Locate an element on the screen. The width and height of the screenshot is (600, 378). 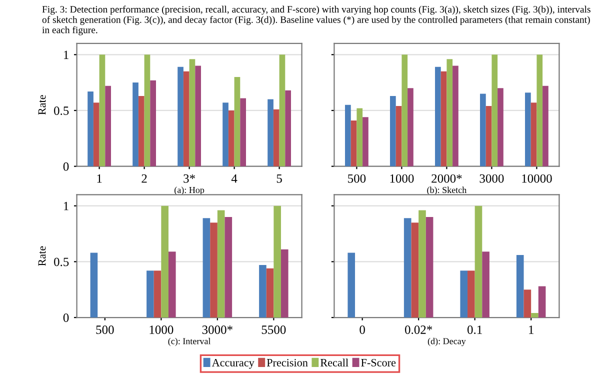
chart-title: Fig. 3: Detection performance (precision, recall, accuracy, and F-score) with varying hop counts (Fig. 3(a)), sketch sizes (Fig. 3(b)), intervals of sketch generation (Fig. 3(c)), and decay factor (Fig. 3(d)). Baseline values (*) are used by the controlled parameters (that remain constant) in each figure. is located at coordinates (316, 21).